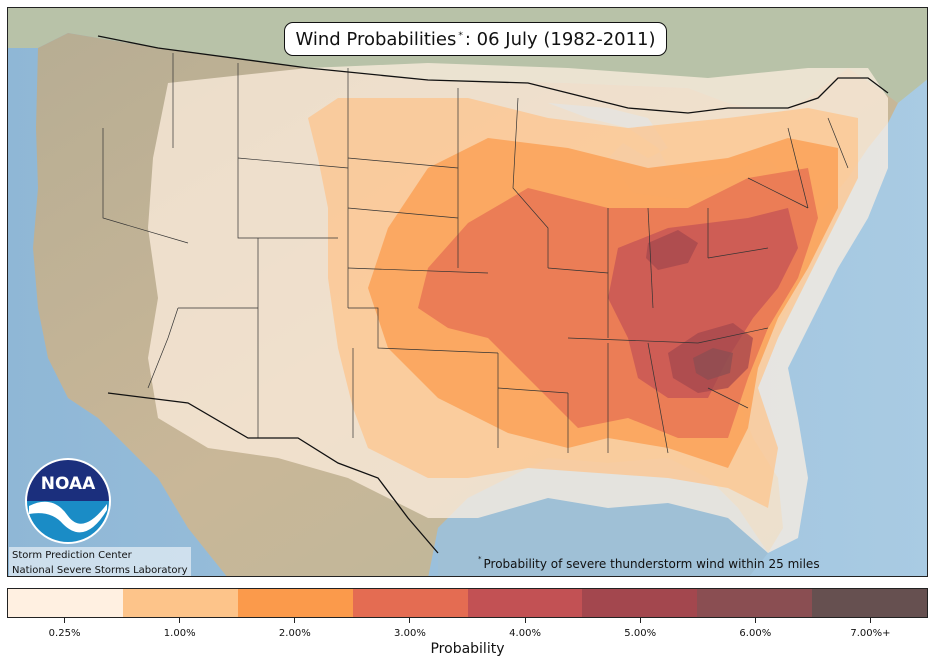 Image resolution: width=935 pixels, height=665 pixels. I want to click on credit-line-spc: Storm Prediction Center, so click(72, 555).